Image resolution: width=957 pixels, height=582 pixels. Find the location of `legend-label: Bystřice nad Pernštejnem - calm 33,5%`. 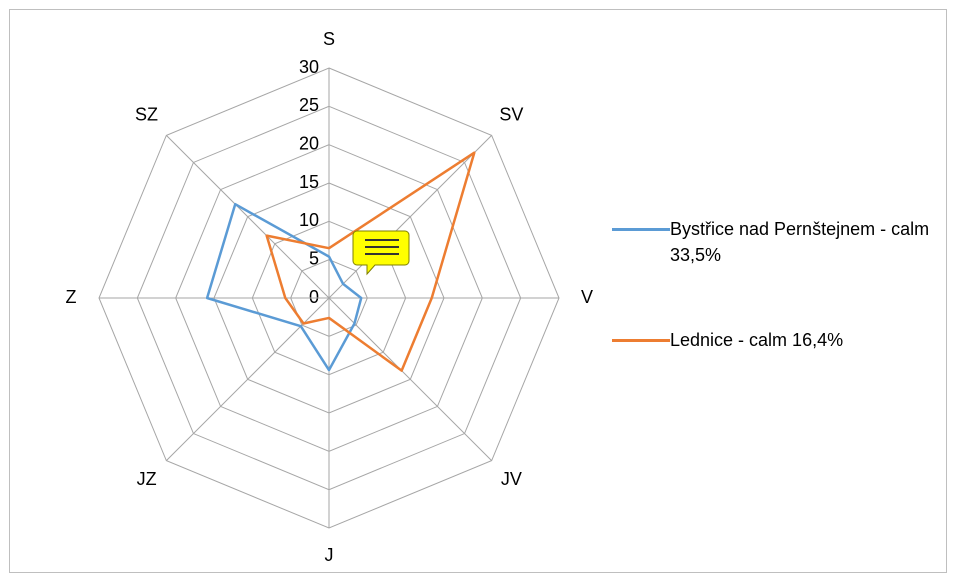

legend-label: Bystřice nad Pernštejnem - calm 33,5% is located at coordinates (800, 242).